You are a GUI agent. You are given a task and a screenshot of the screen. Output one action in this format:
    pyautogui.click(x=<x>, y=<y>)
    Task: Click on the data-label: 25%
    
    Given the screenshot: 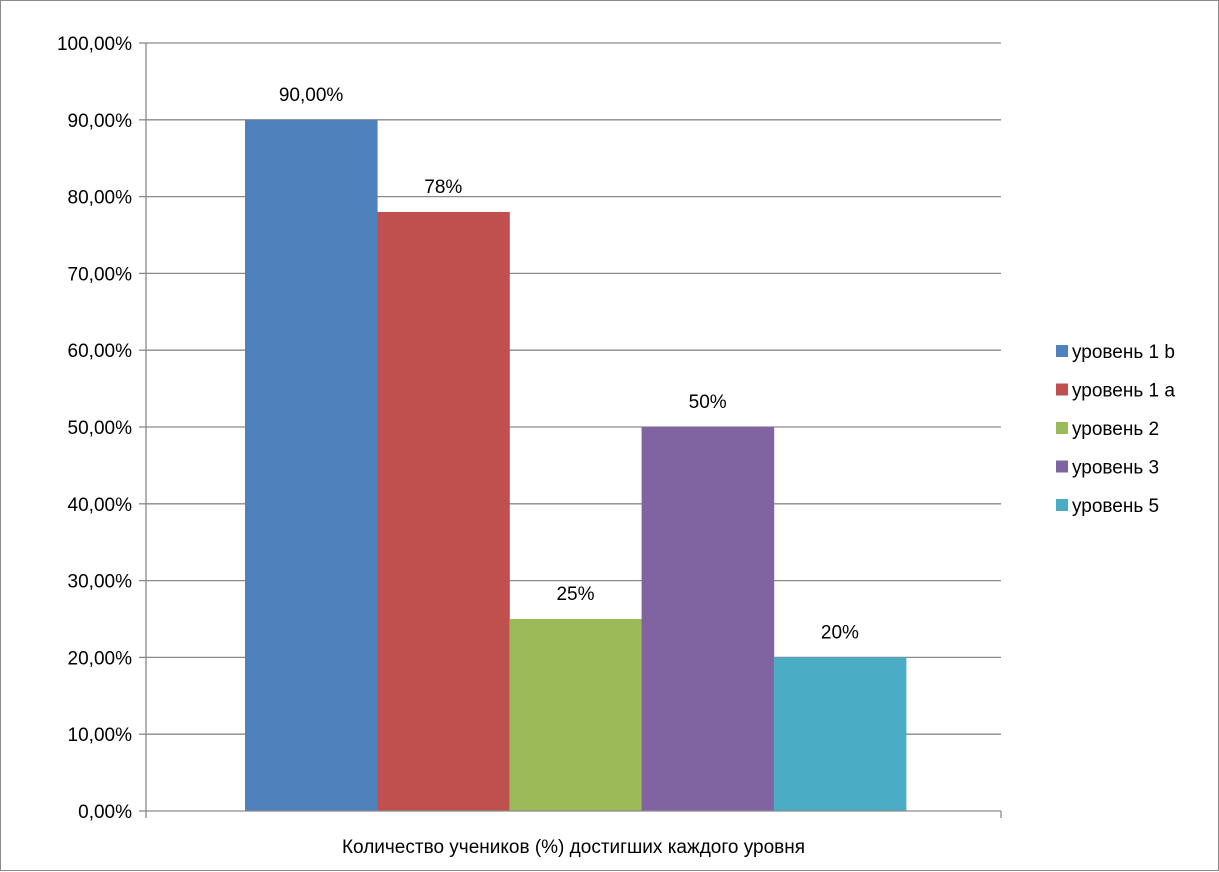 What is the action you would take?
    pyautogui.click(x=575, y=594)
    